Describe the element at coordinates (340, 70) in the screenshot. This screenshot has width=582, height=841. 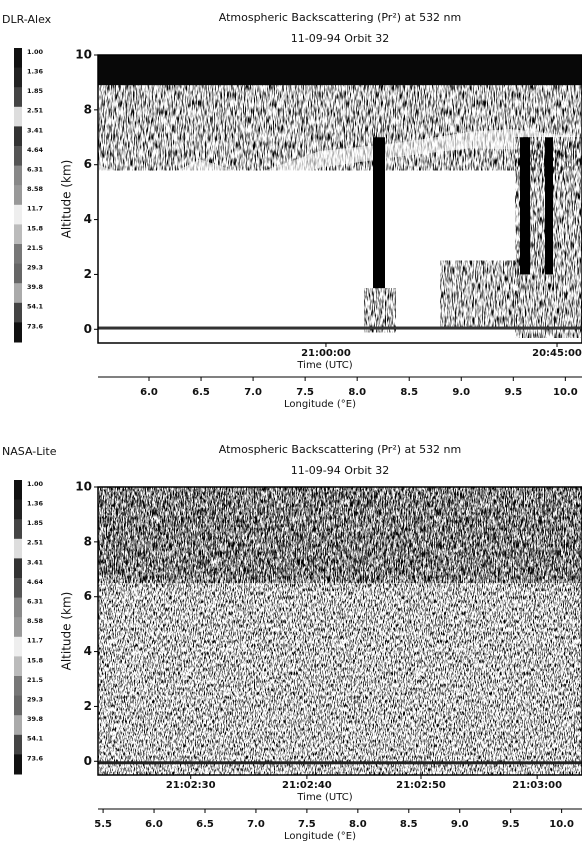
I see `backscatter-top` at that location.